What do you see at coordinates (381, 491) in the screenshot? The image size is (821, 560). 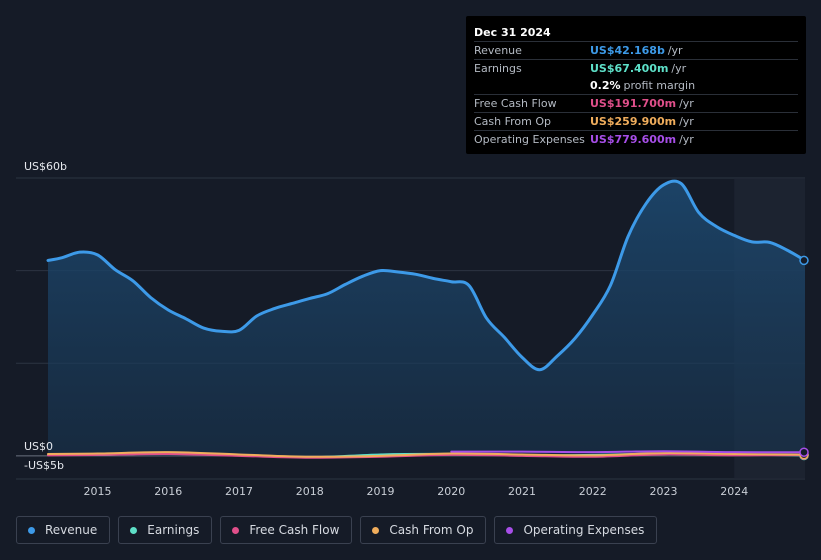 I see `x-tick-label: 2019` at bounding box center [381, 491].